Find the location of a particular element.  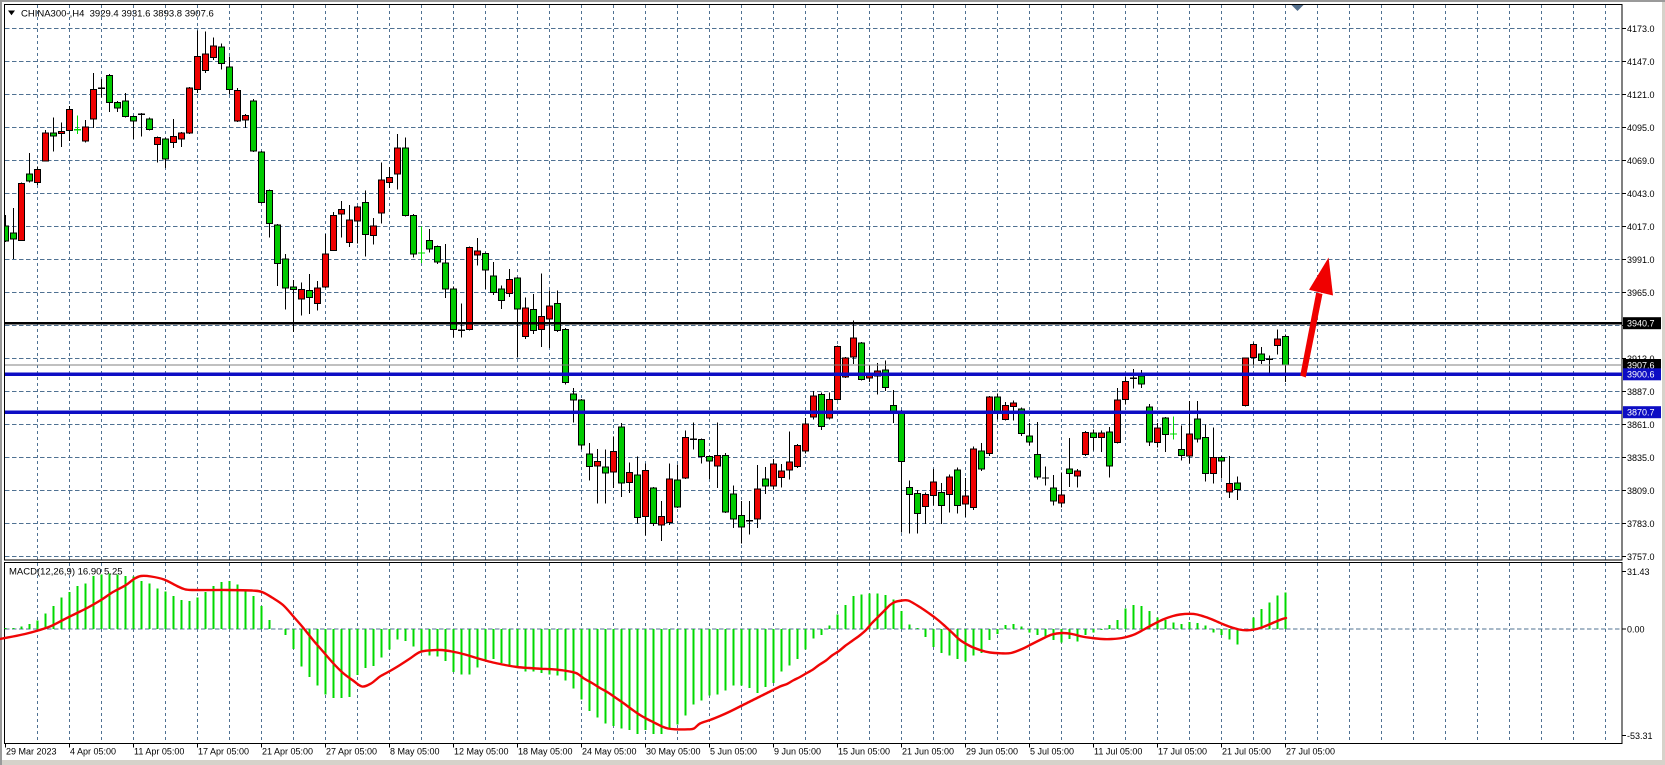

svg-text: 24 May 05:00 is located at coordinates (609, 752).